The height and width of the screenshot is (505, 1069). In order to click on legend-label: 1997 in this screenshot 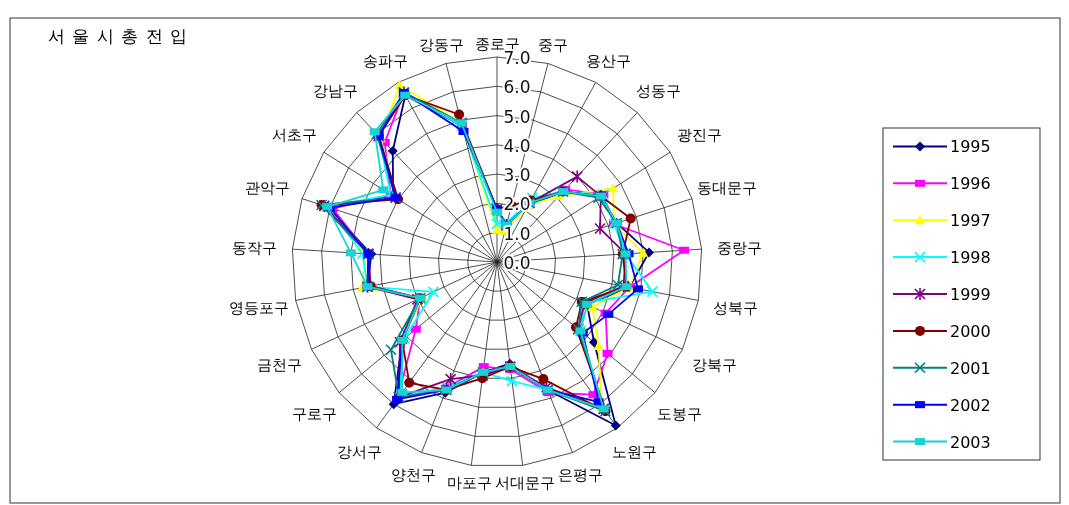, I will do `click(970, 221)`.